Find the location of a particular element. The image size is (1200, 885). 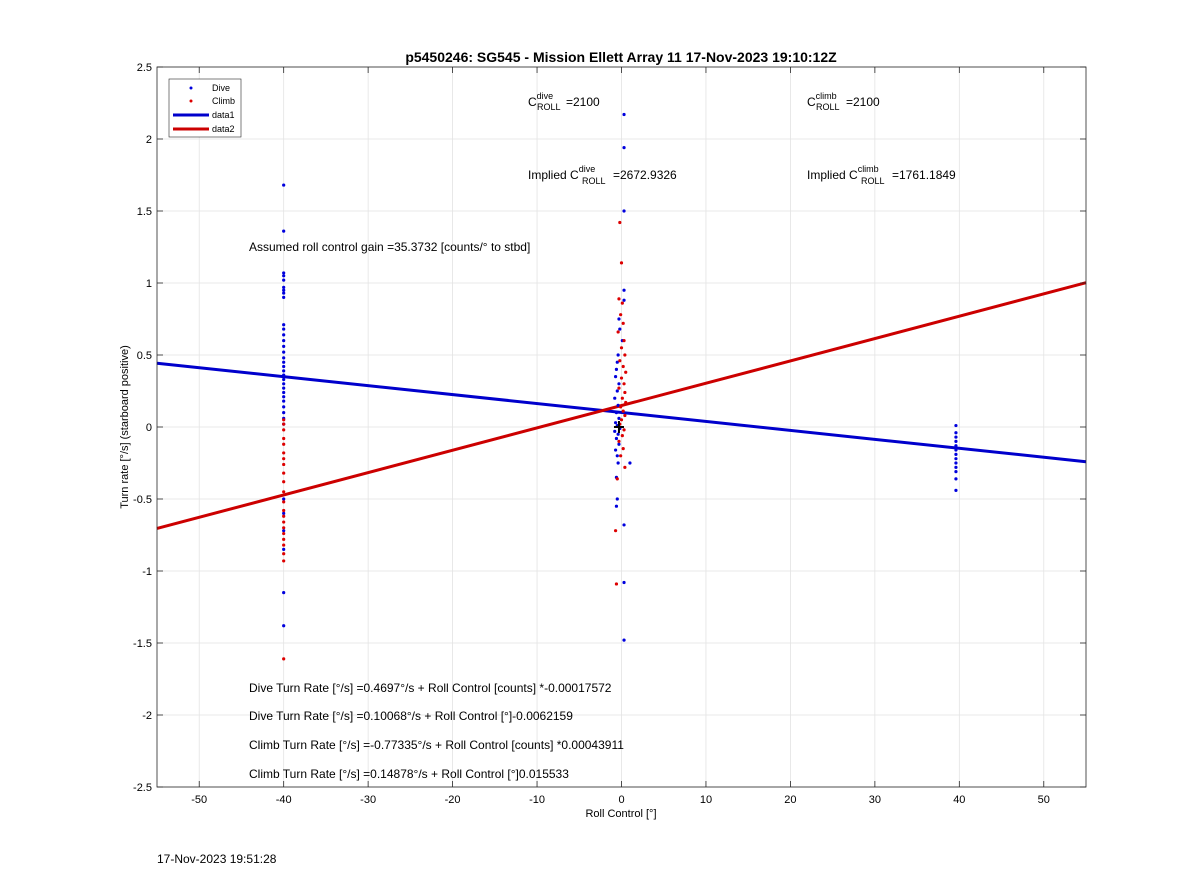

svg-text: Implied Cclimb is located at coordinates (843, 173).